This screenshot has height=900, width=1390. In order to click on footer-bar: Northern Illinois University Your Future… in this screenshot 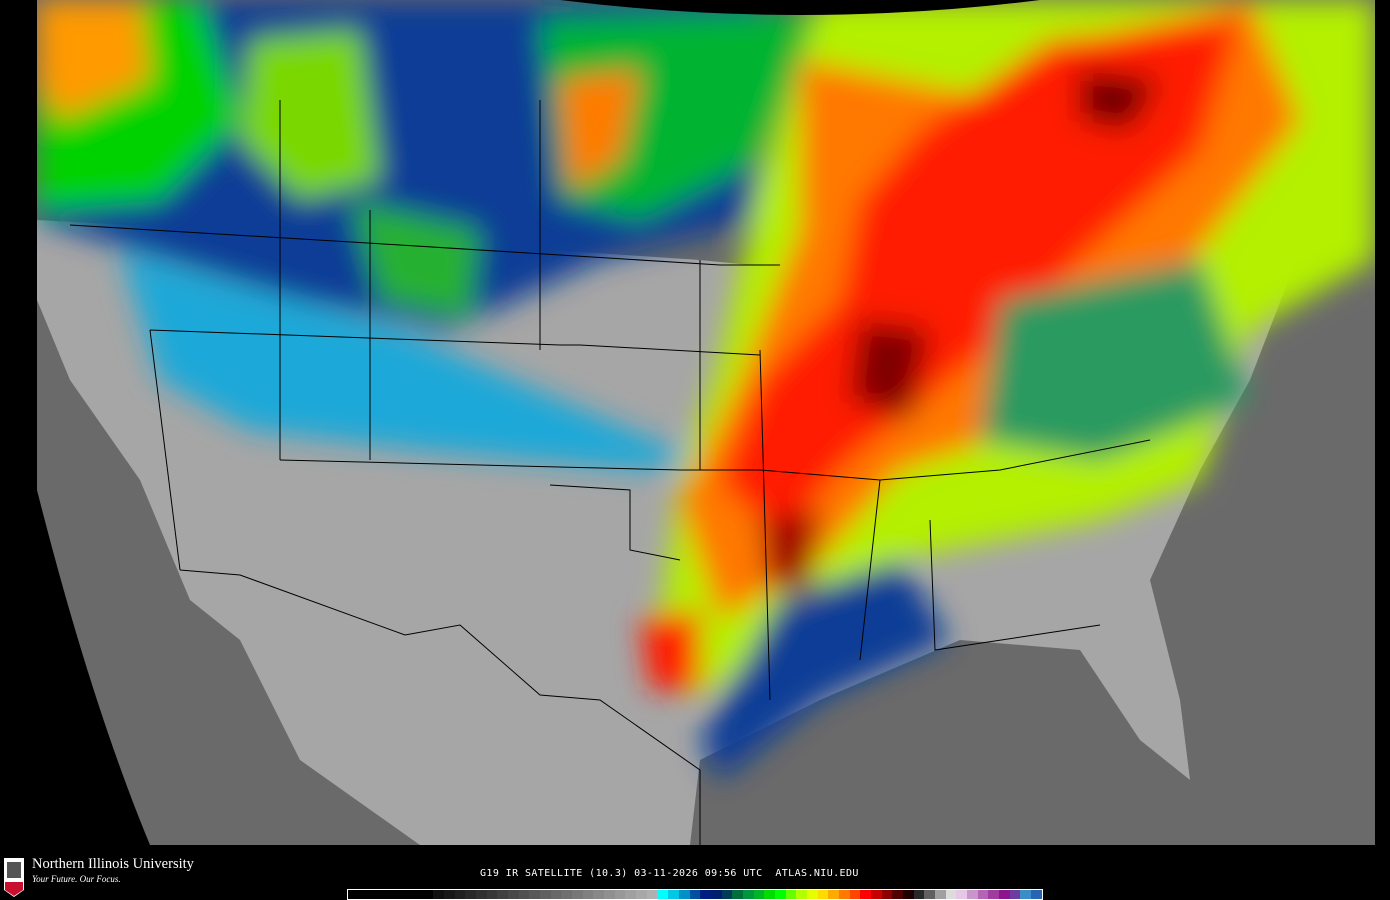, I will do `click(695, 872)`.